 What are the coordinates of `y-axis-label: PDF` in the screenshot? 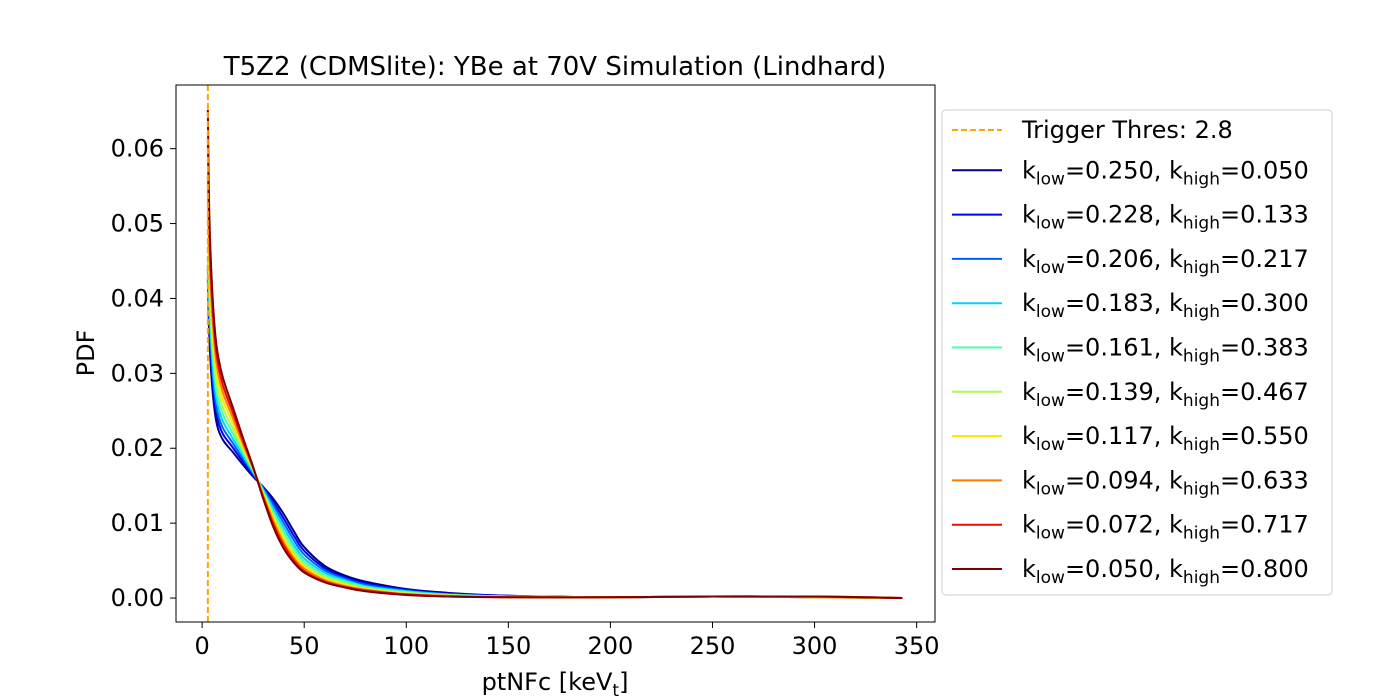 It's located at (86, 353).